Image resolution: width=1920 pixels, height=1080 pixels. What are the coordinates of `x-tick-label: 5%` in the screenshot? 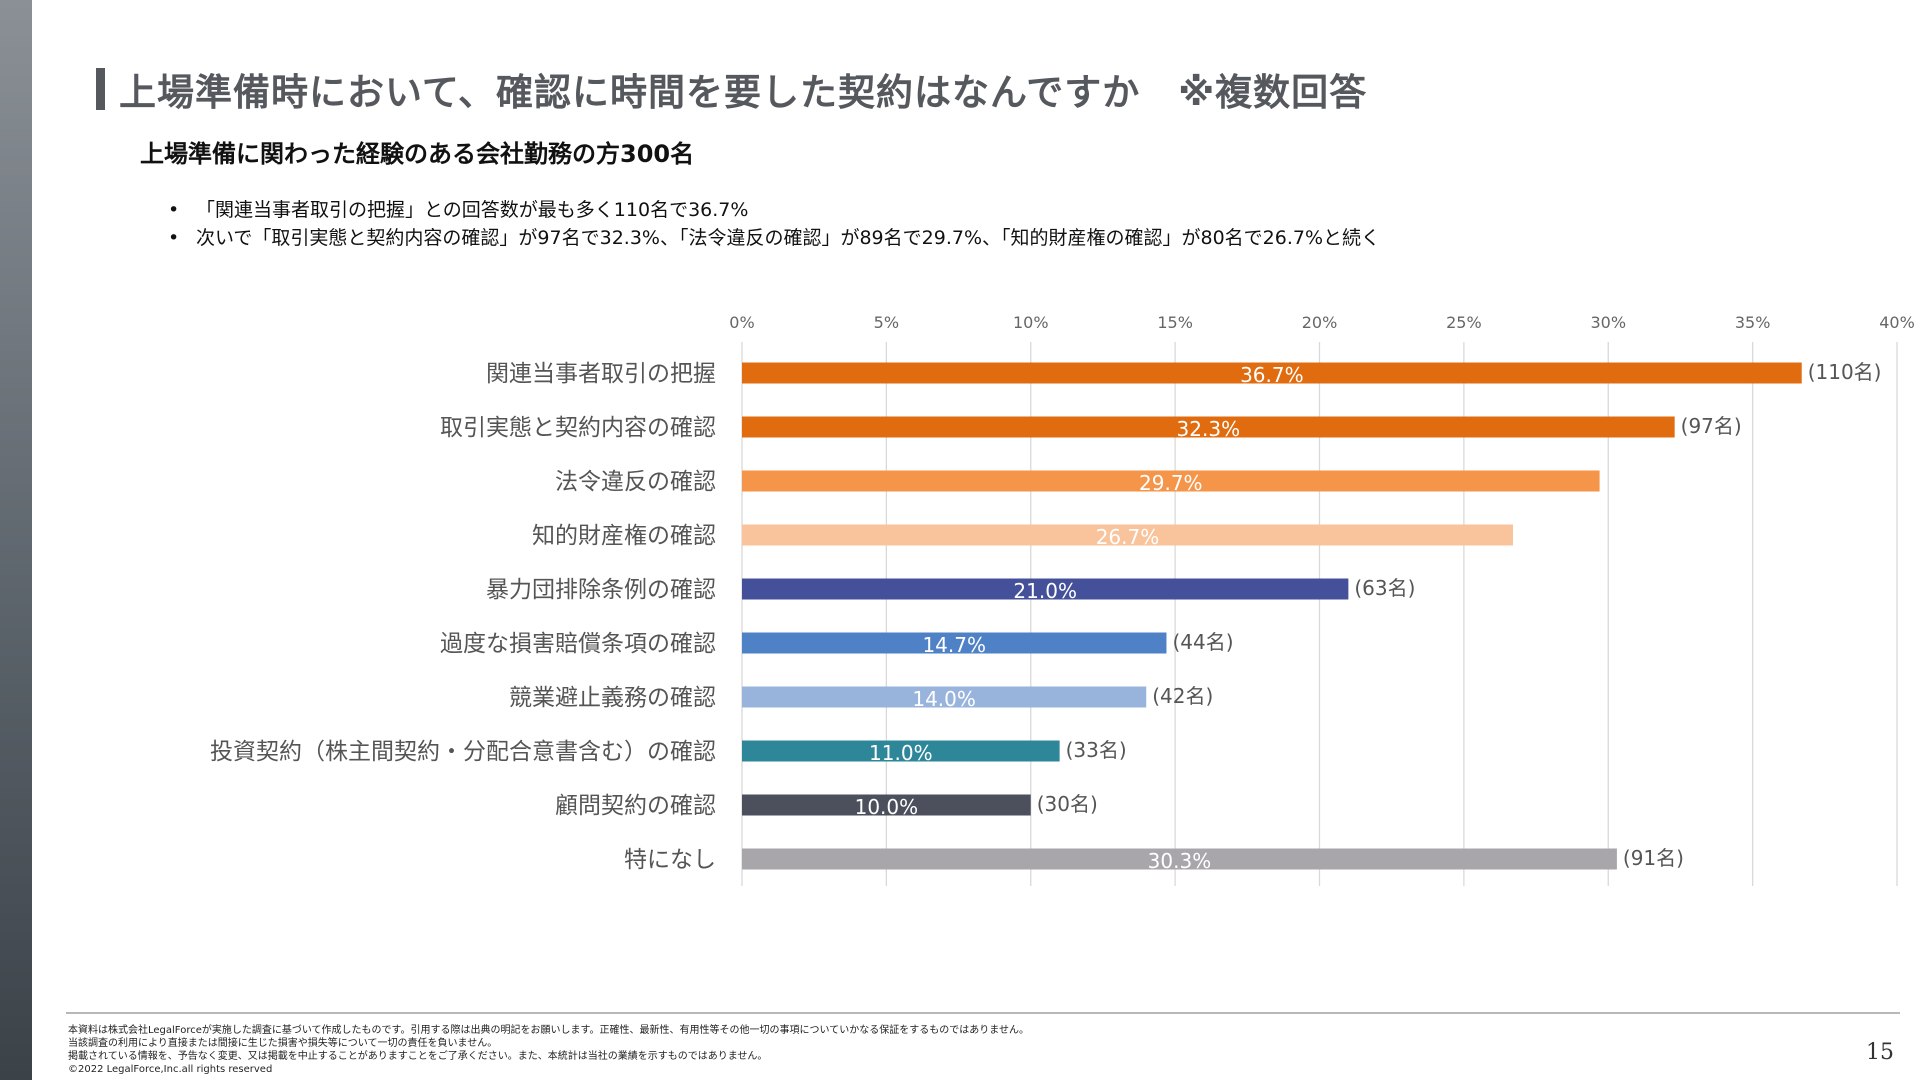 It's located at (886, 322).